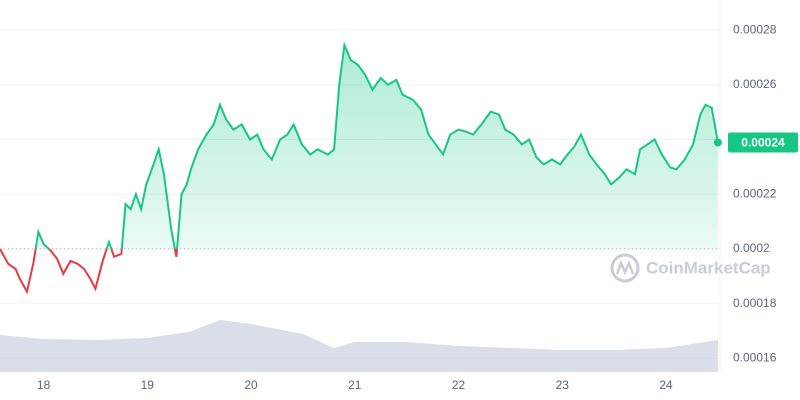 This screenshot has height=400, width=800. I want to click on watermark: CoinMarketCap, so click(690, 268).